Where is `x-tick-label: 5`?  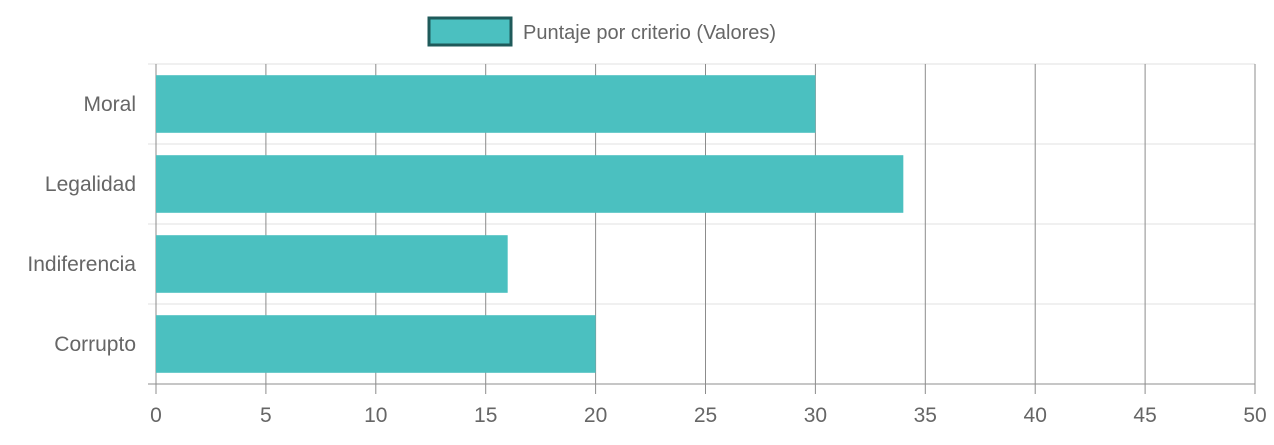
x-tick-label: 5 is located at coordinates (266, 415).